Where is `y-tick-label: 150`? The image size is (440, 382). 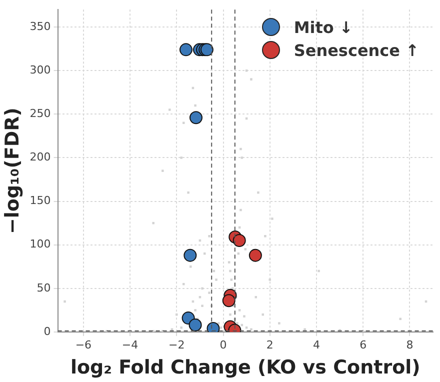 y-tick-label: 150 is located at coordinates (40, 201).